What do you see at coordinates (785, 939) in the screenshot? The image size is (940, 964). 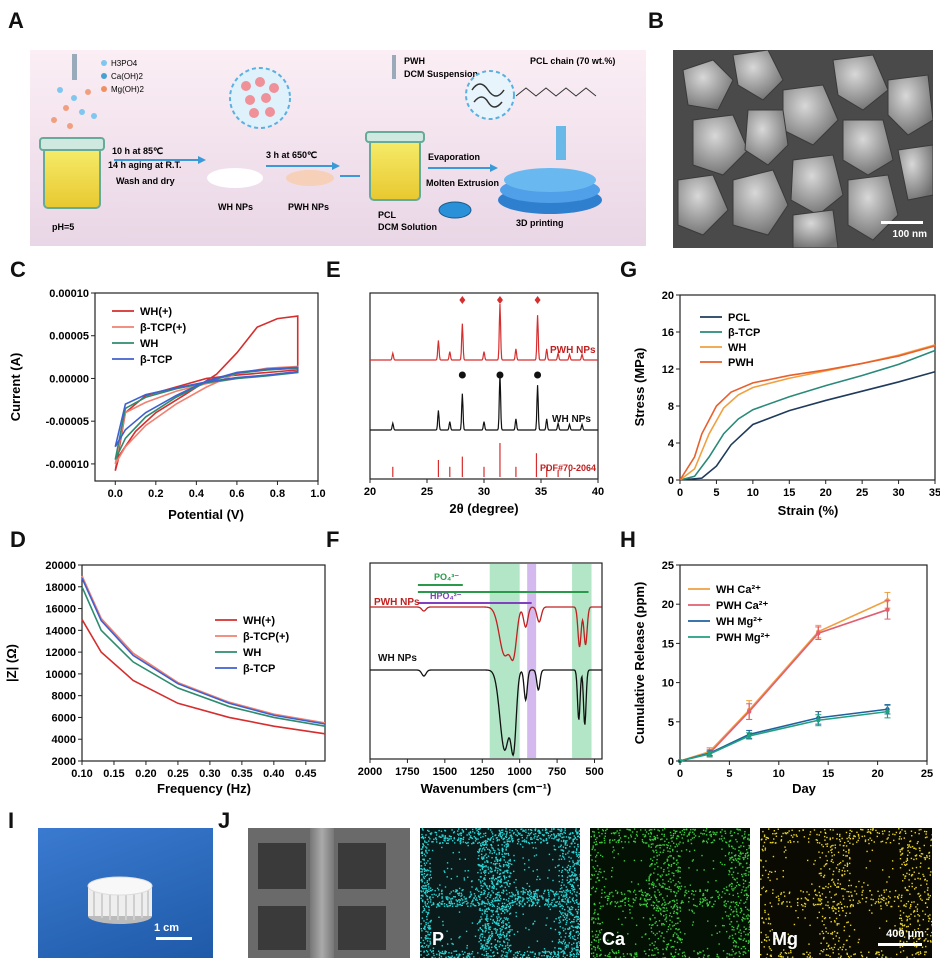 I see `eds-mg-label: Mg` at bounding box center [785, 939].